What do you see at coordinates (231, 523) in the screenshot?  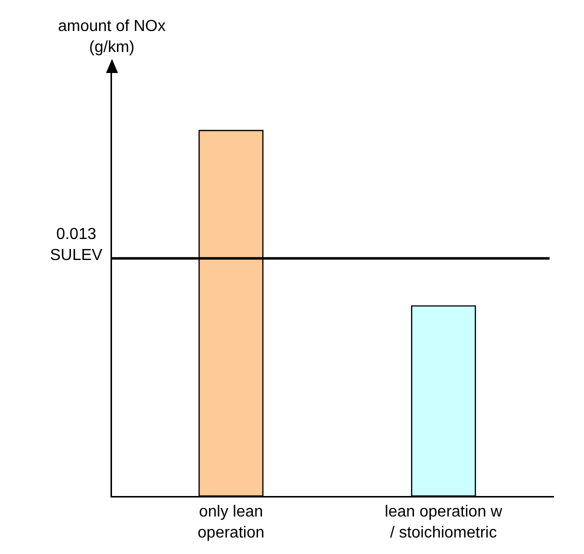 I see `x-tick-label: only lean operation` at bounding box center [231, 523].